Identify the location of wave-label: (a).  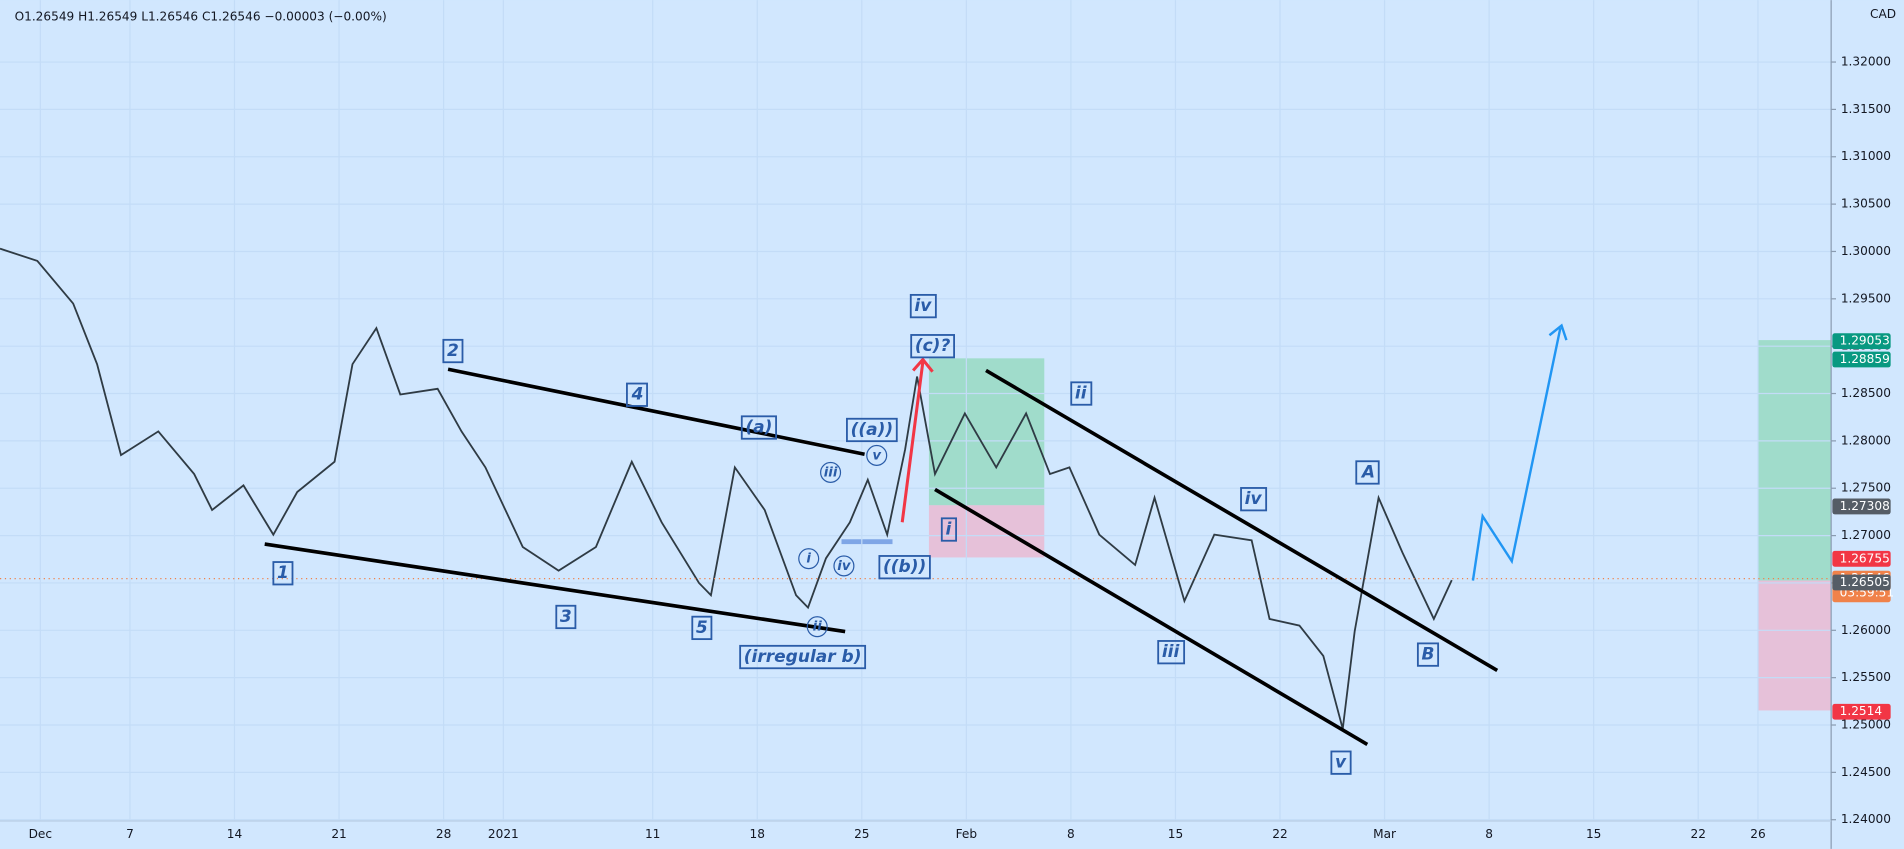
(758, 428).